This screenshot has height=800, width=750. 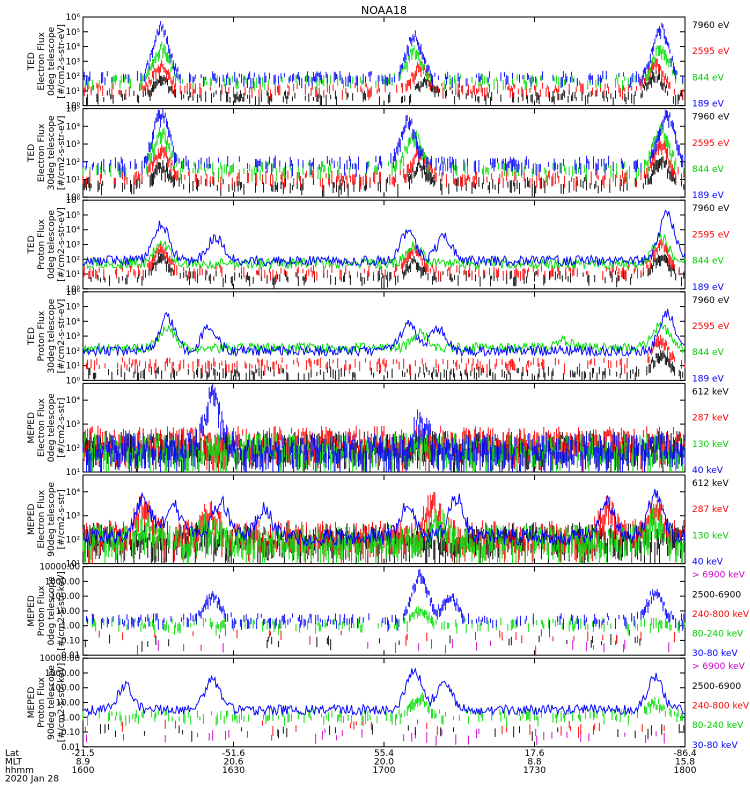 I want to click on legend-entry: 844 eV, so click(x=708, y=353).